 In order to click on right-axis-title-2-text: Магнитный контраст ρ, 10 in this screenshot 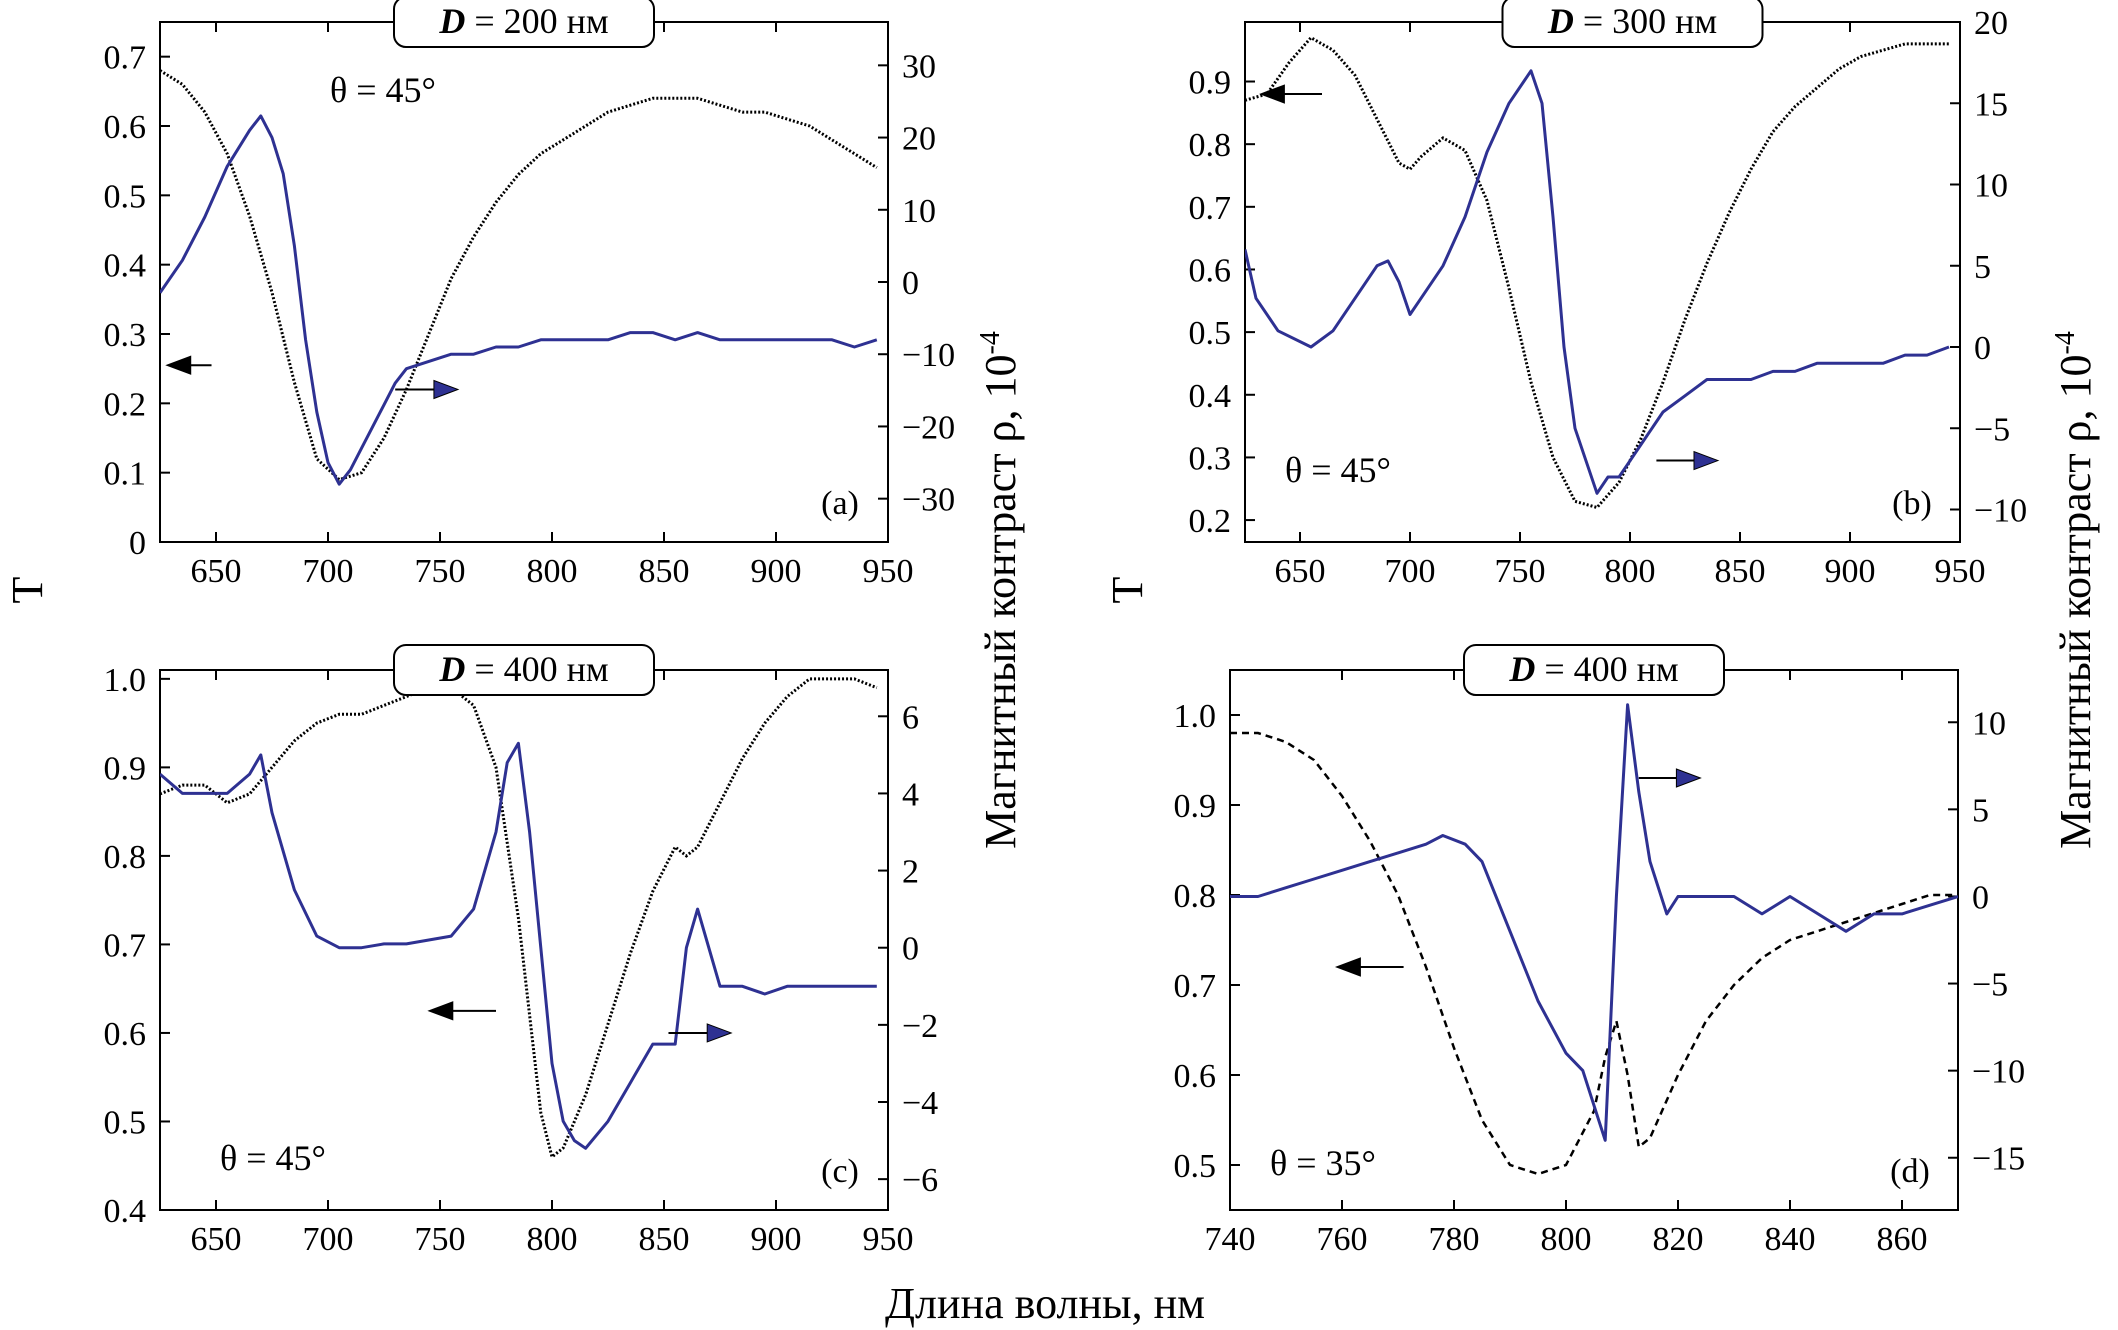, I will do `click(2075, 601)`.